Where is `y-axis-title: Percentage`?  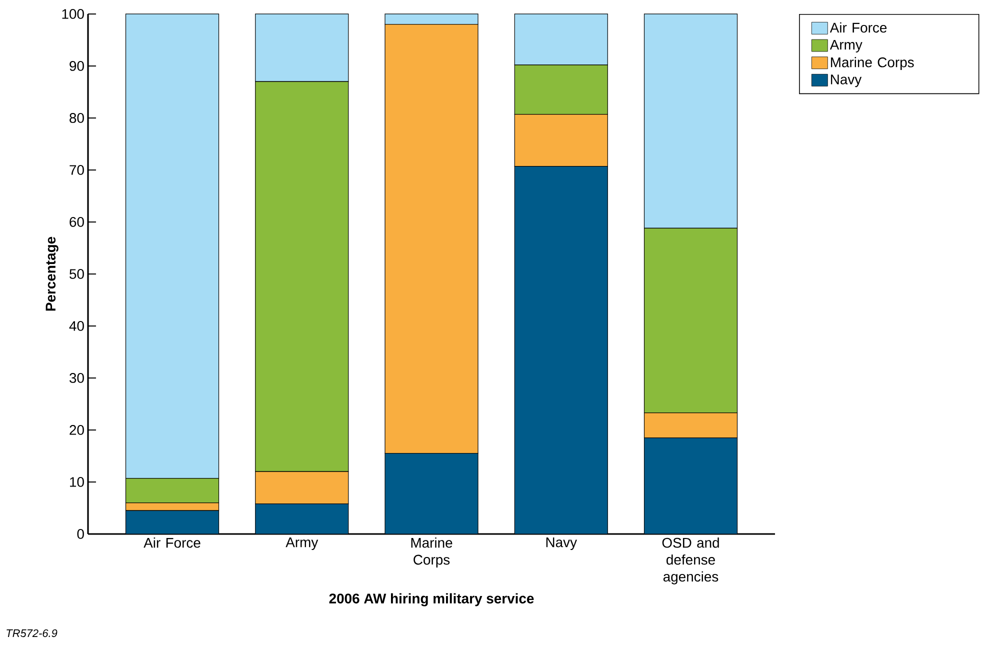 y-axis-title: Percentage is located at coordinates (52, 273).